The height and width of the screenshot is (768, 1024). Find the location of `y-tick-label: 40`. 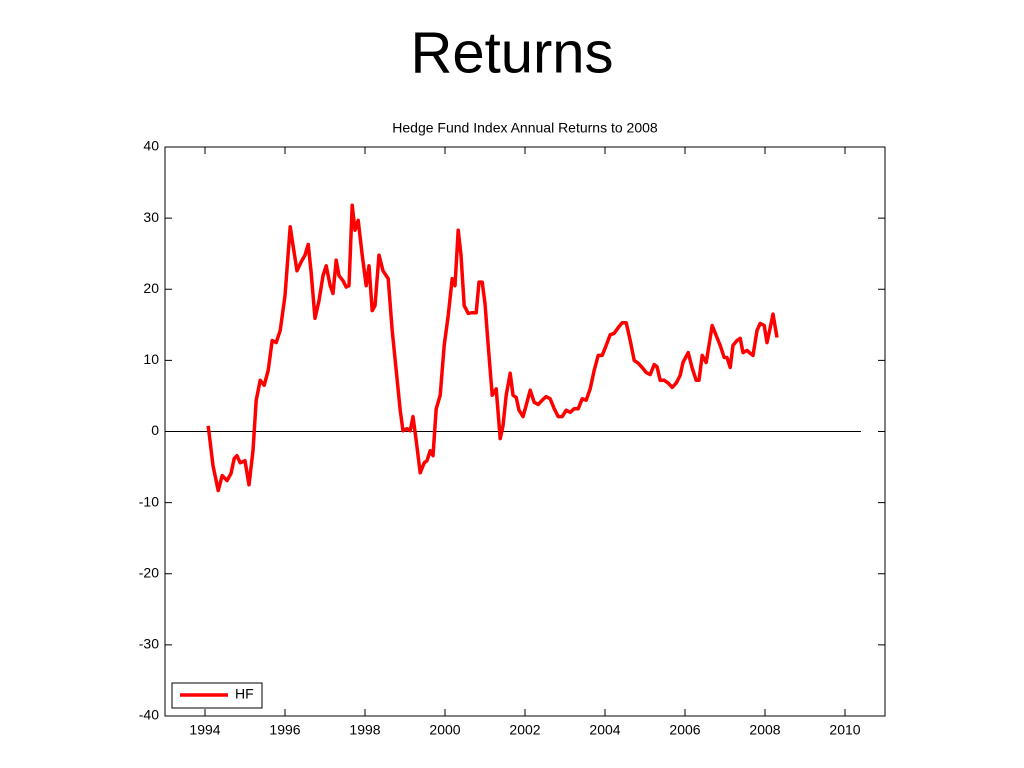

y-tick-label: 40 is located at coordinates (151, 146).